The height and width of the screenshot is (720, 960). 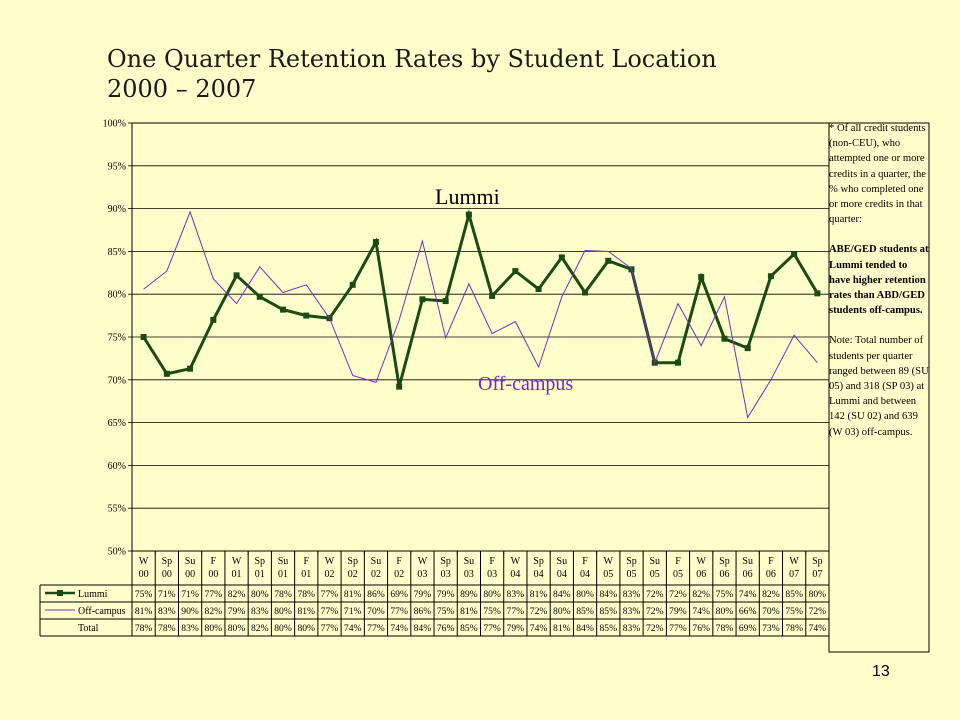 What do you see at coordinates (306, 594) in the screenshot?
I see `table-cell-lummi: 78%` at bounding box center [306, 594].